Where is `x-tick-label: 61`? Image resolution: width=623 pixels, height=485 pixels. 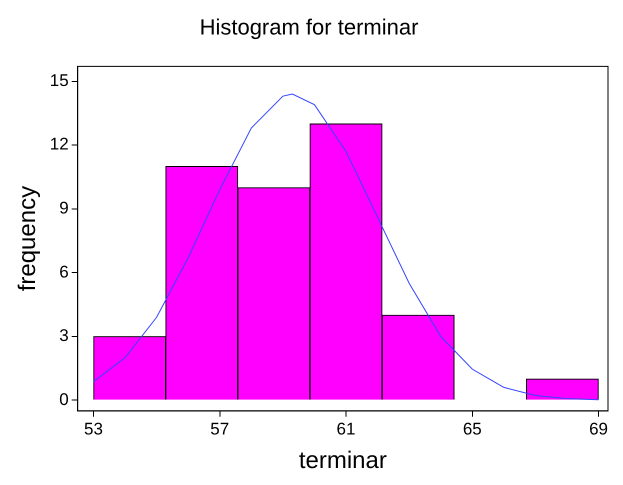 x-tick-label: 61 is located at coordinates (346, 429).